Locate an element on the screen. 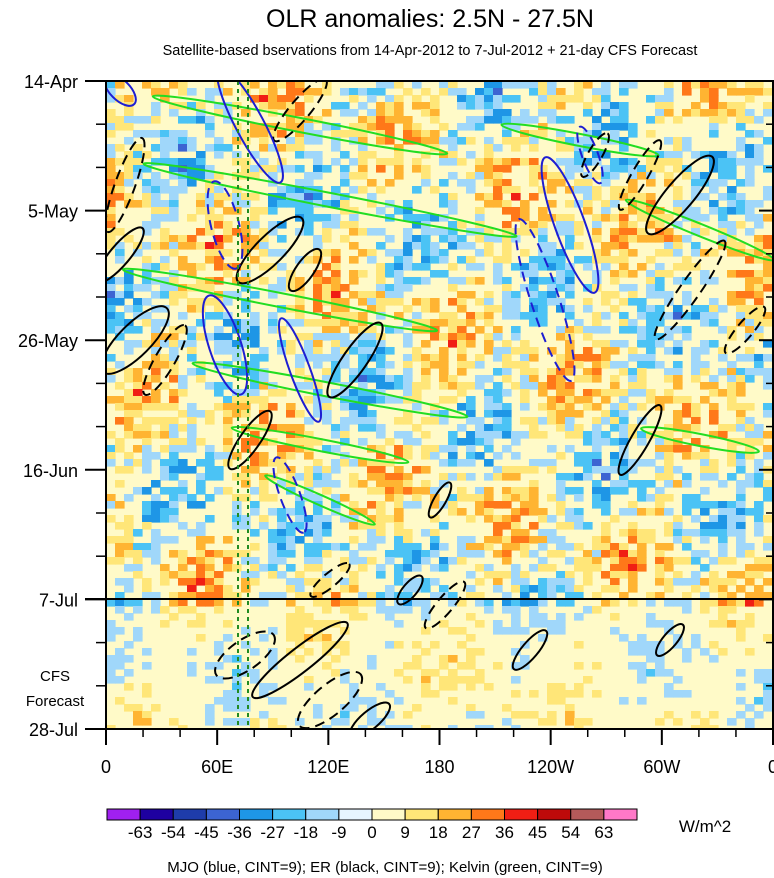  mjo-contour-negative is located at coordinates (545, 300).